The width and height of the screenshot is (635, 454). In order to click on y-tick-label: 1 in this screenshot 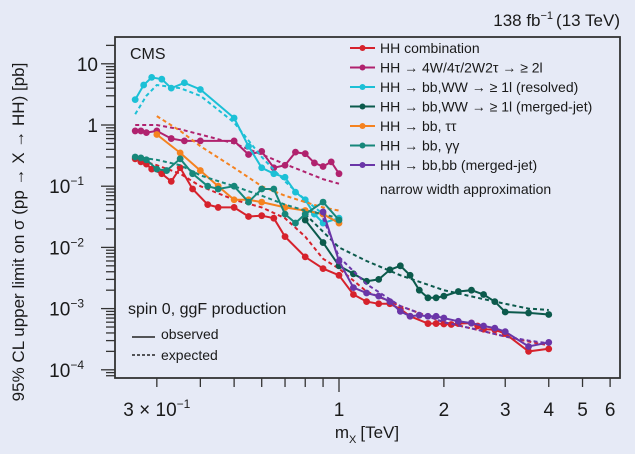, I will do `click(92, 126)`.